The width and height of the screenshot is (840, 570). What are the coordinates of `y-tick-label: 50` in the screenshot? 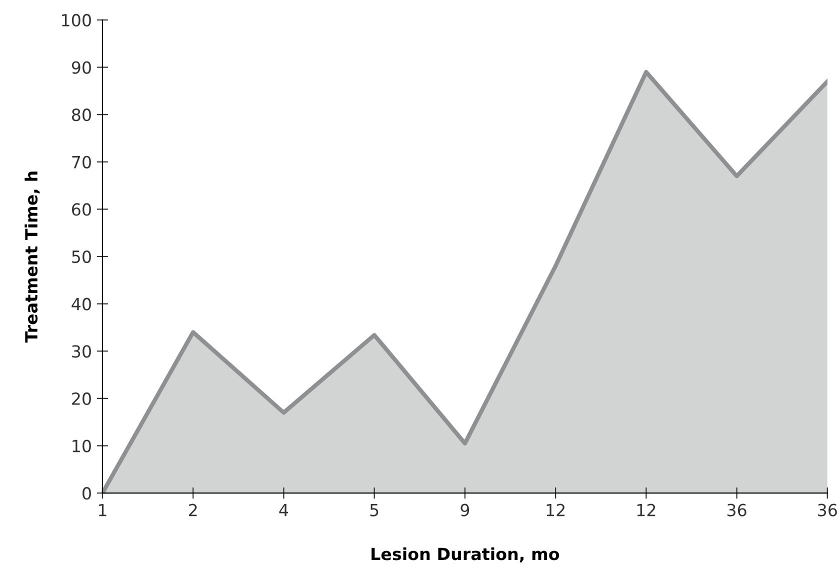 It's located at (81, 257).